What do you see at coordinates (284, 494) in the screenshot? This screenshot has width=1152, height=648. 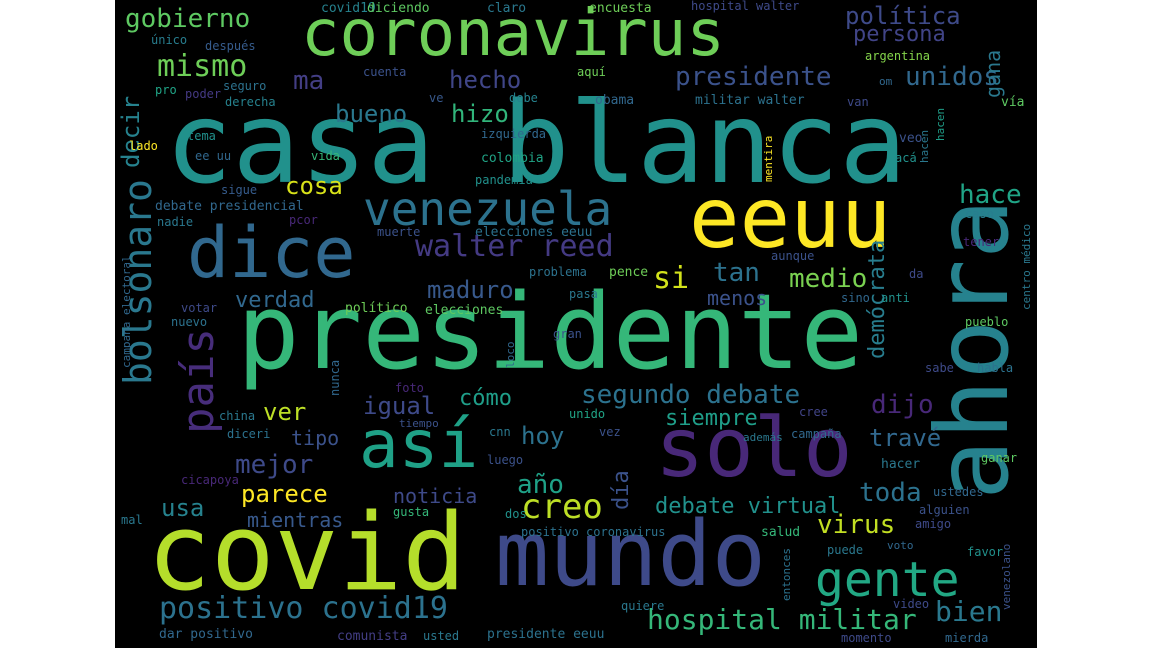 I see `cloud-word: parece` at bounding box center [284, 494].